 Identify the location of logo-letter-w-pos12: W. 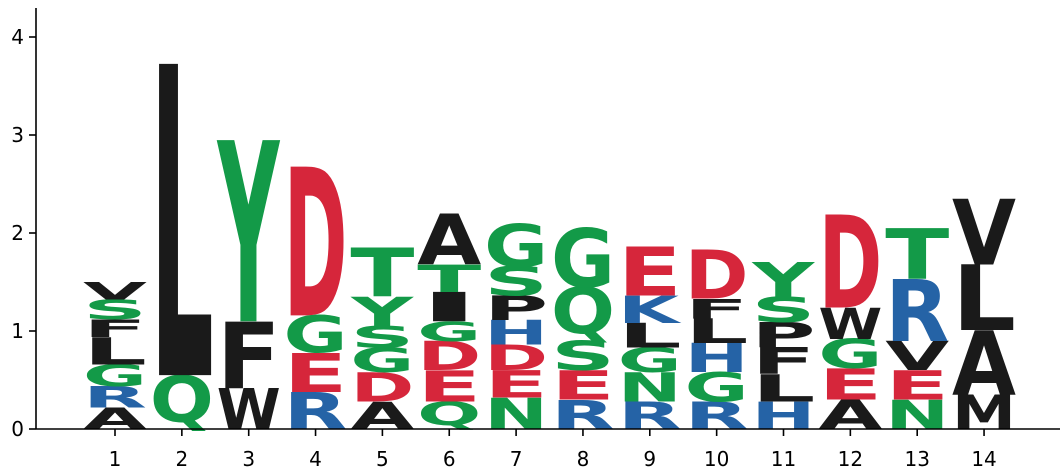
(850, 325).